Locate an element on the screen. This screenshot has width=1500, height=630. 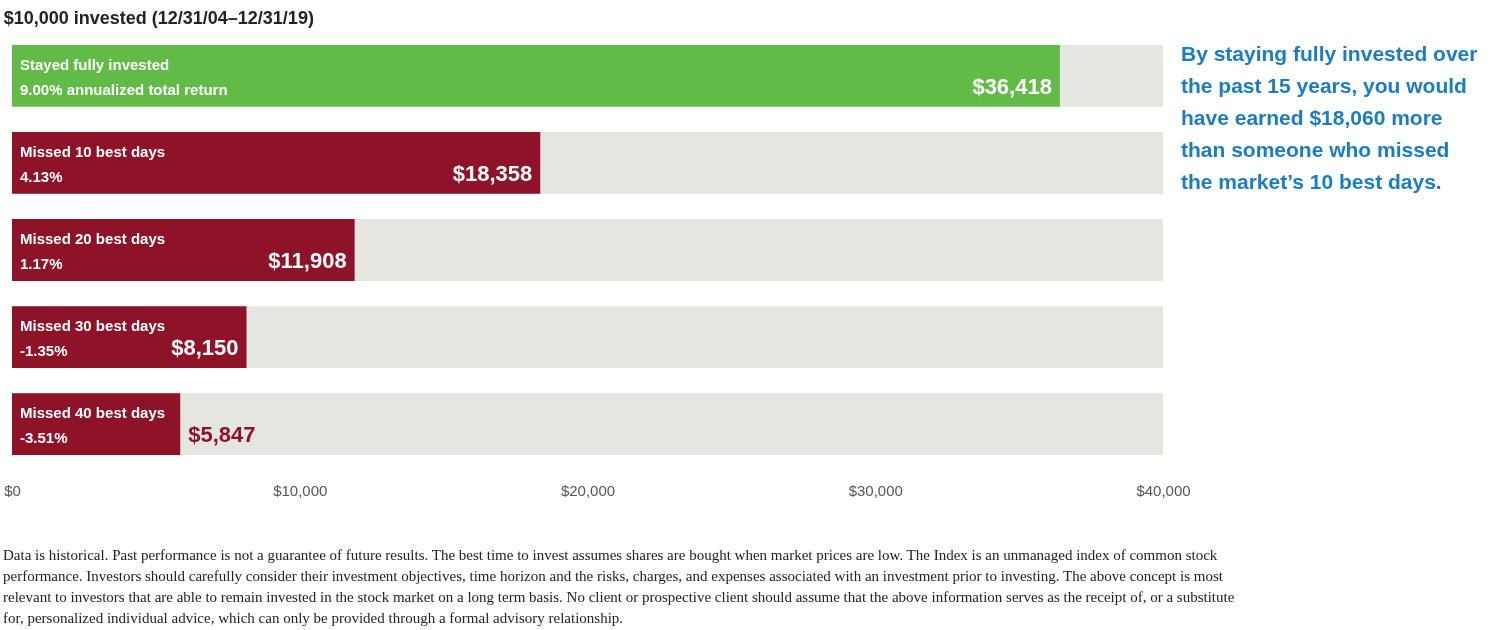
chart-title: $10,000 invested (12/31/04–12/31/19) is located at coordinates (158, 18).